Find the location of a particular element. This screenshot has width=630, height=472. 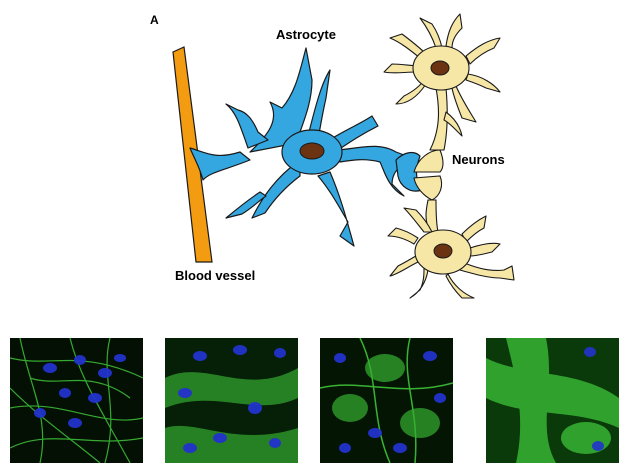

neurons-label: Neurons is located at coordinates (478, 159).